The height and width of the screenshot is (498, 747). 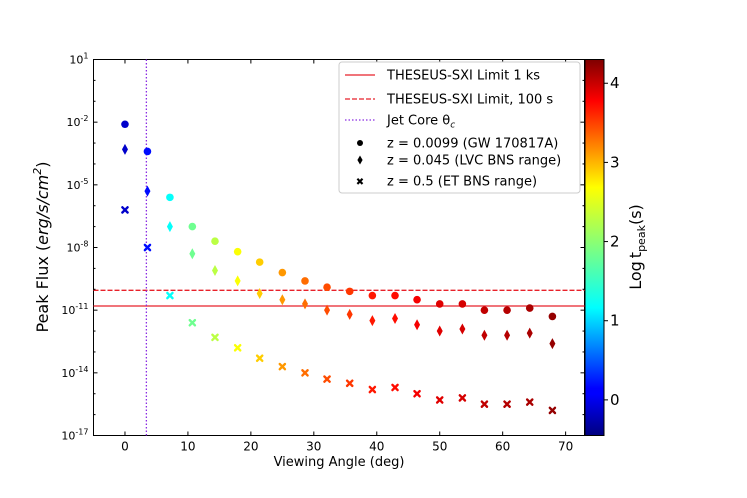 I want to click on x-tick-label: 20, so click(x=250, y=447).